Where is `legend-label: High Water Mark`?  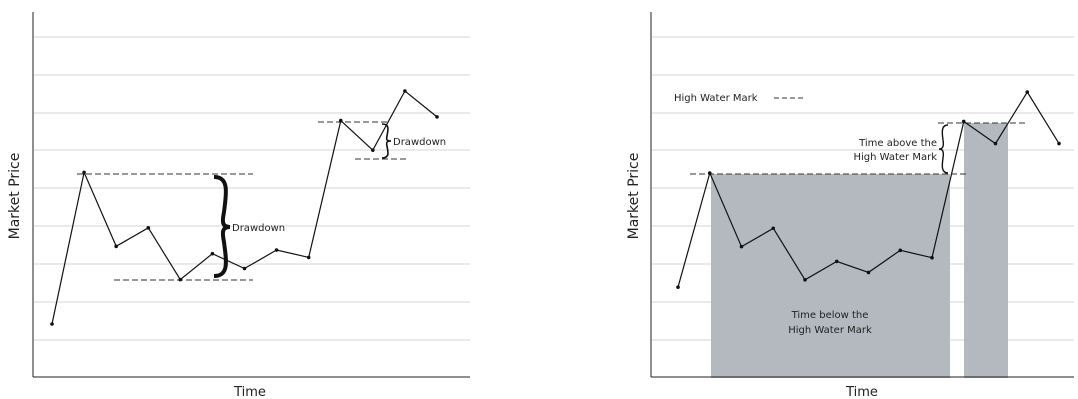 legend-label: High Water Mark is located at coordinates (716, 98).